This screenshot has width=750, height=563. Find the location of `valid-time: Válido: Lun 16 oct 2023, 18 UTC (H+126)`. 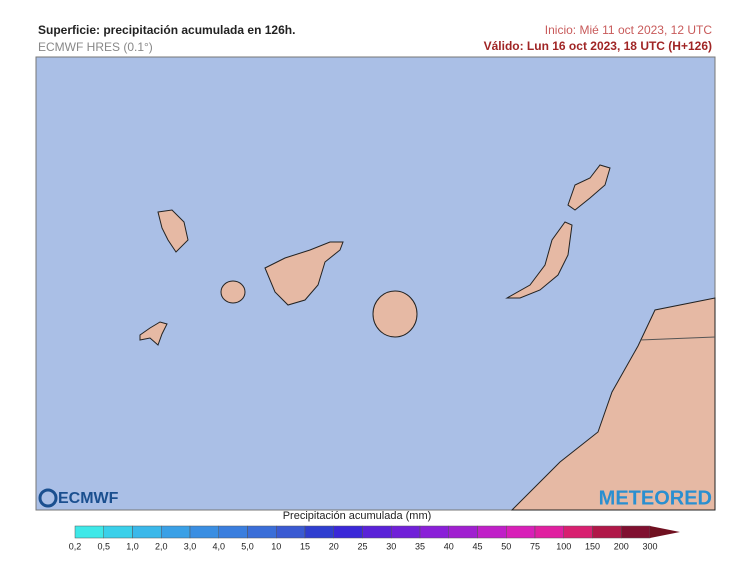

valid-time: Válido: Lun 16 oct 2023, 18 UTC (H+126) is located at coordinates (598, 46).